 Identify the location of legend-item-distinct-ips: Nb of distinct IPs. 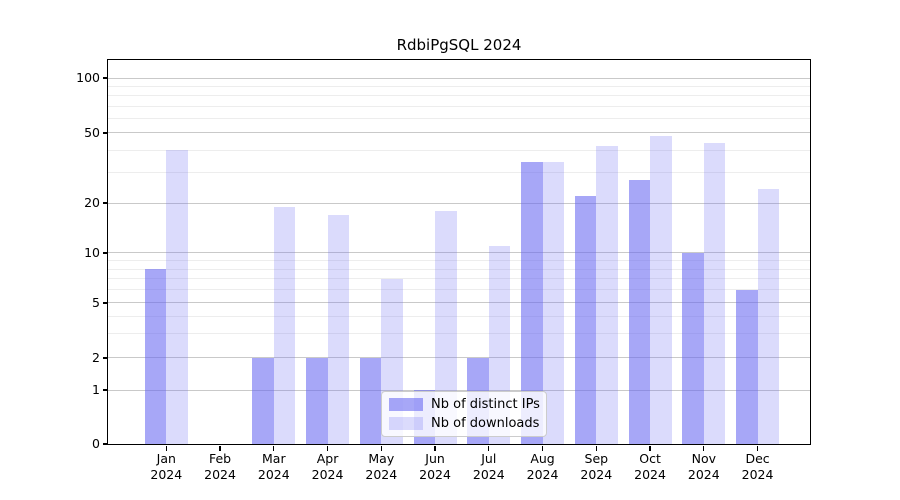
(464, 404).